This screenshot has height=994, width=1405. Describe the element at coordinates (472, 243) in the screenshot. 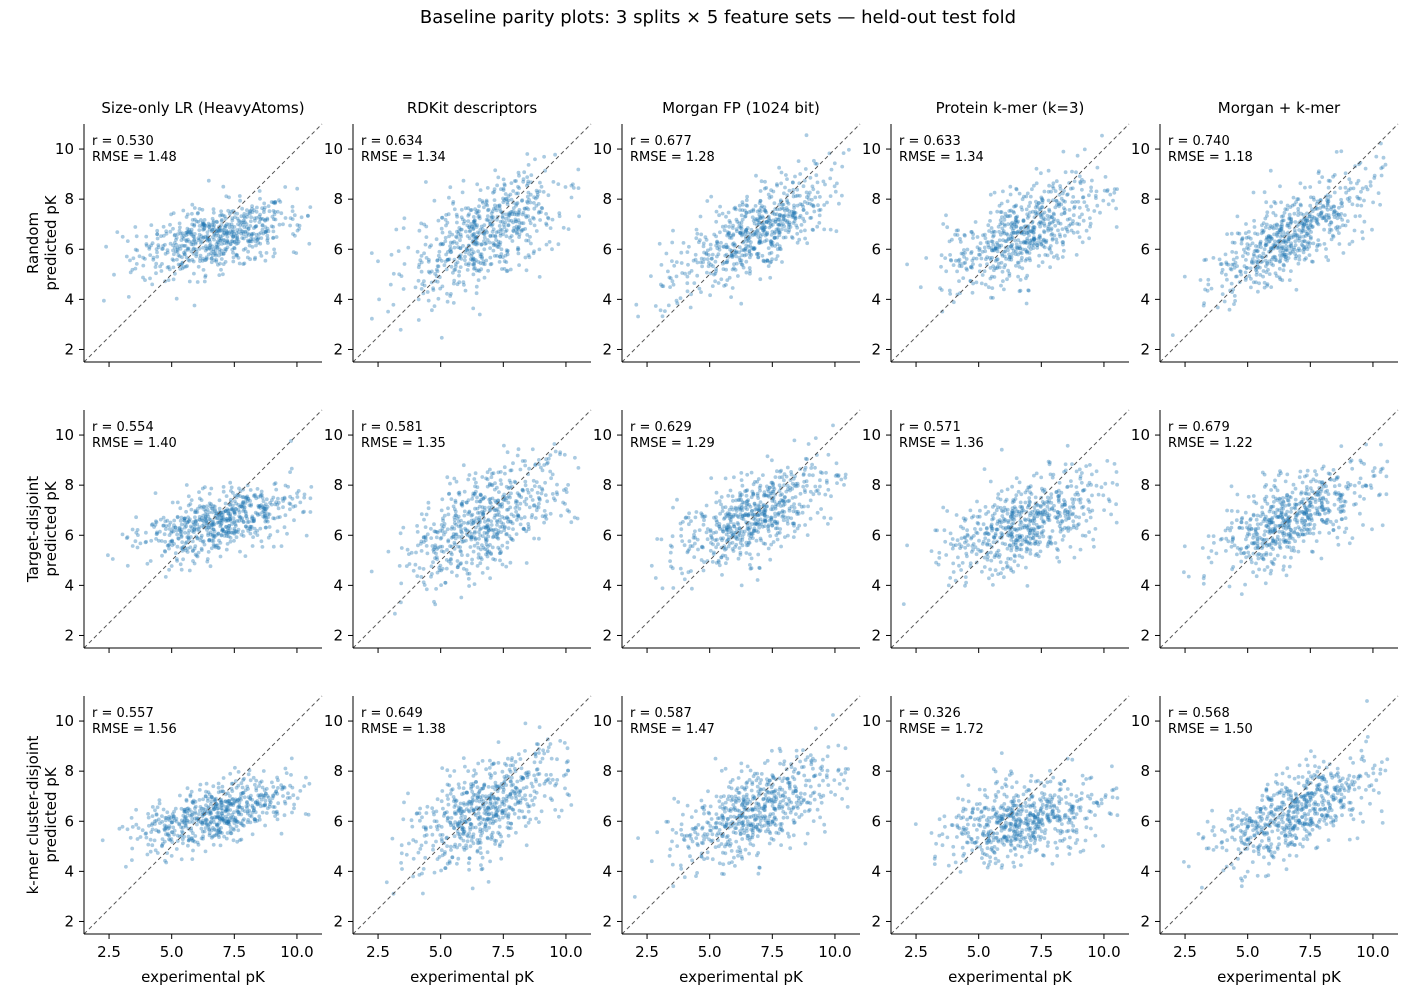

I see `identity-line` at that location.